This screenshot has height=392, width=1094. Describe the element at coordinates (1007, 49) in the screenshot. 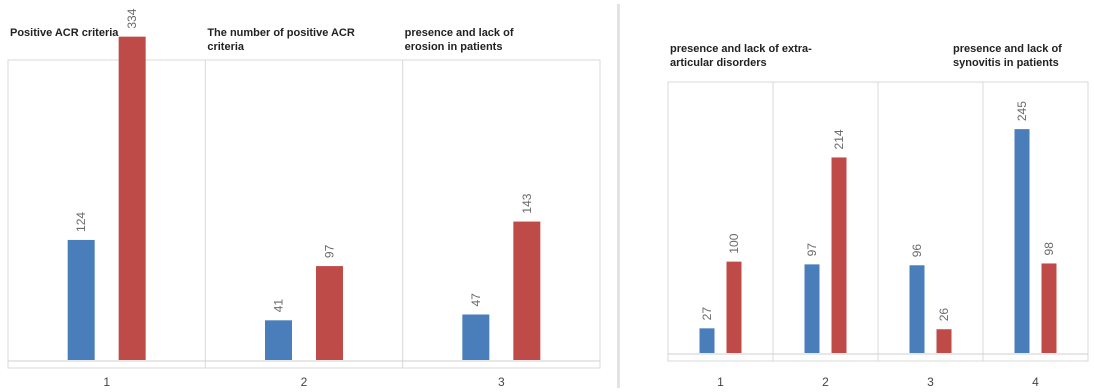

I see `header-right-4-line-1: presence and lack of` at that location.